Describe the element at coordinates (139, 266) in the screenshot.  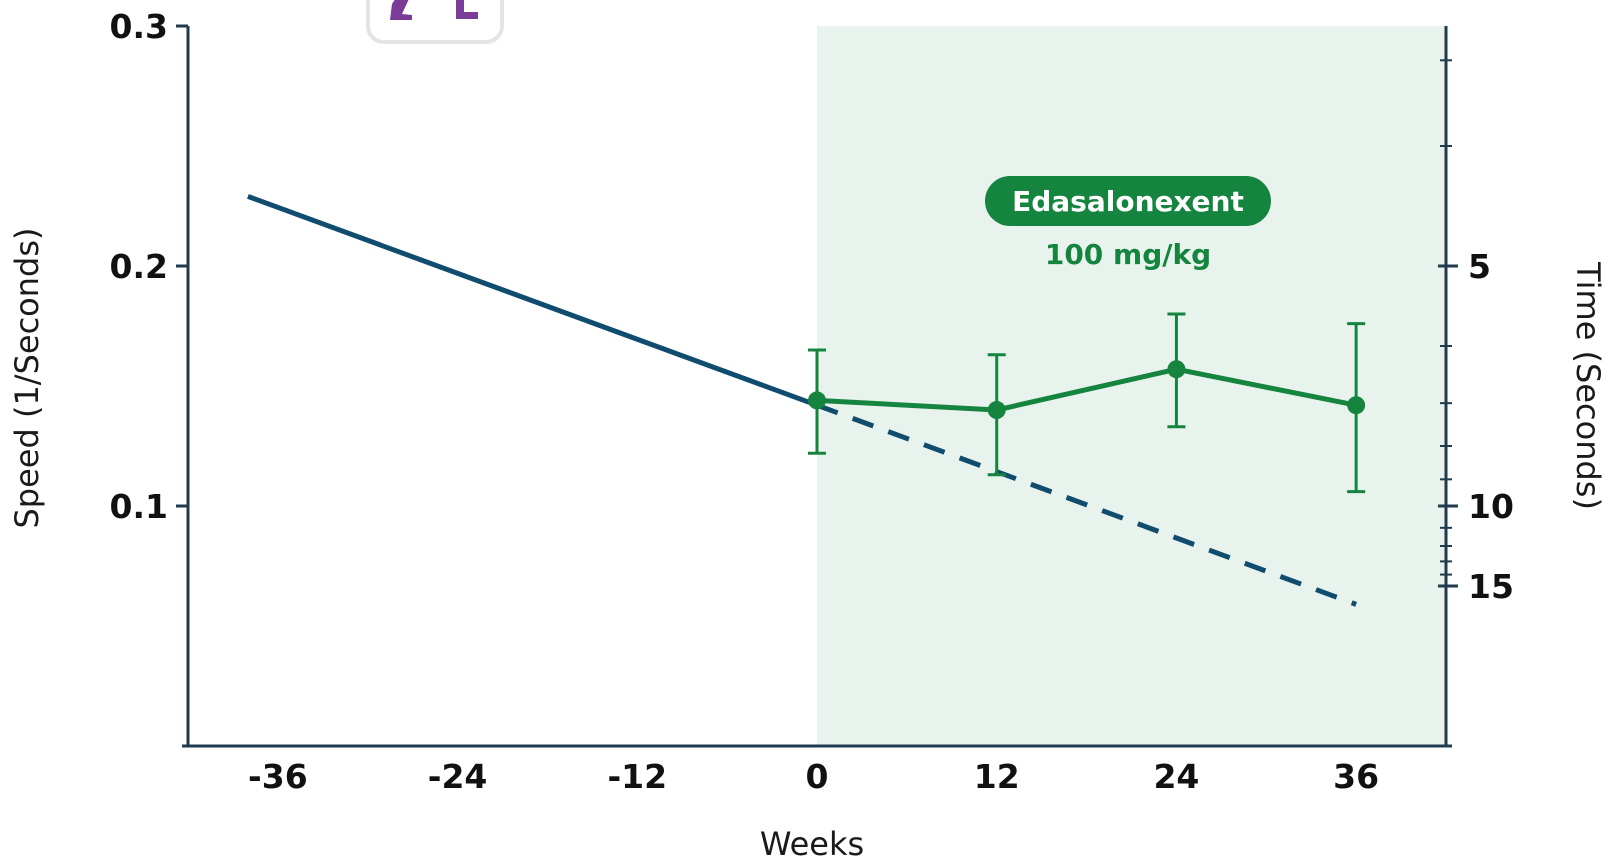
I see `y-tick-label: 0.2` at that location.